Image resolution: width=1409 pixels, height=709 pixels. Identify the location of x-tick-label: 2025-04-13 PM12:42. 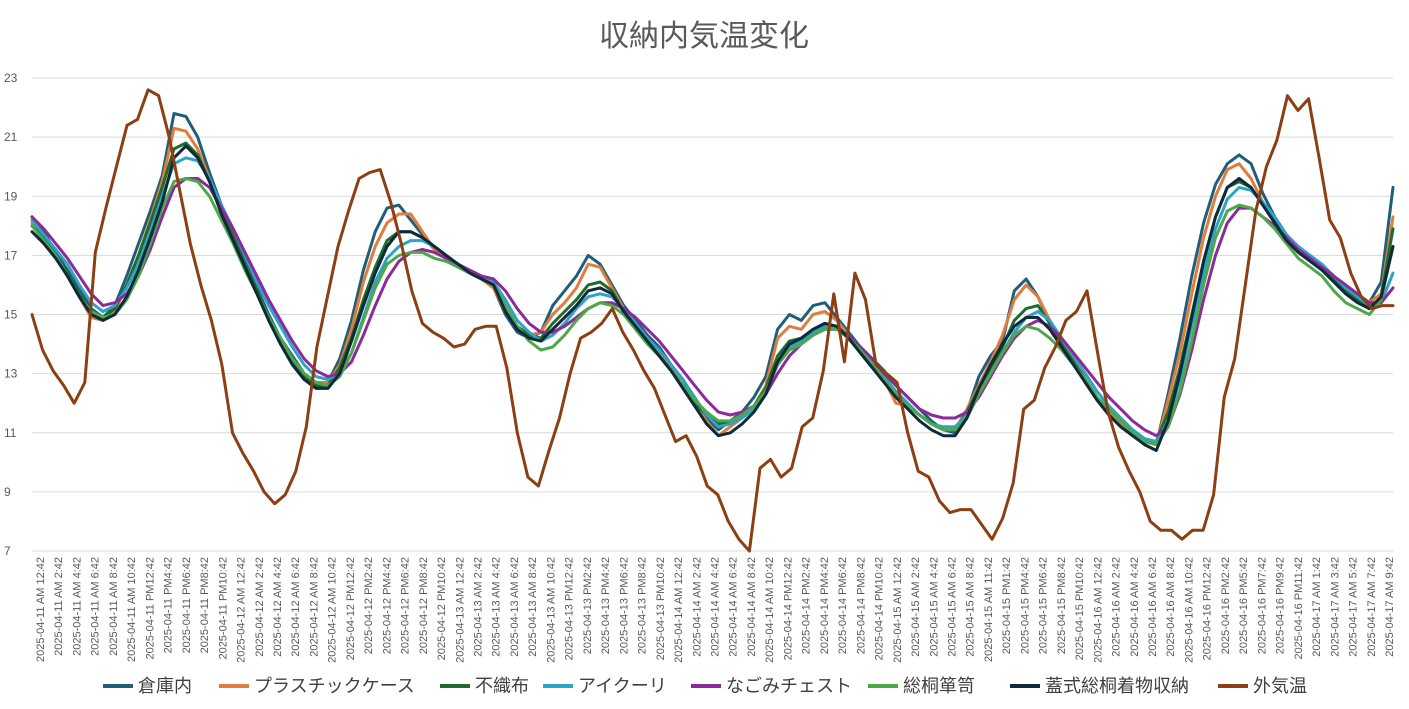
(570, 608).